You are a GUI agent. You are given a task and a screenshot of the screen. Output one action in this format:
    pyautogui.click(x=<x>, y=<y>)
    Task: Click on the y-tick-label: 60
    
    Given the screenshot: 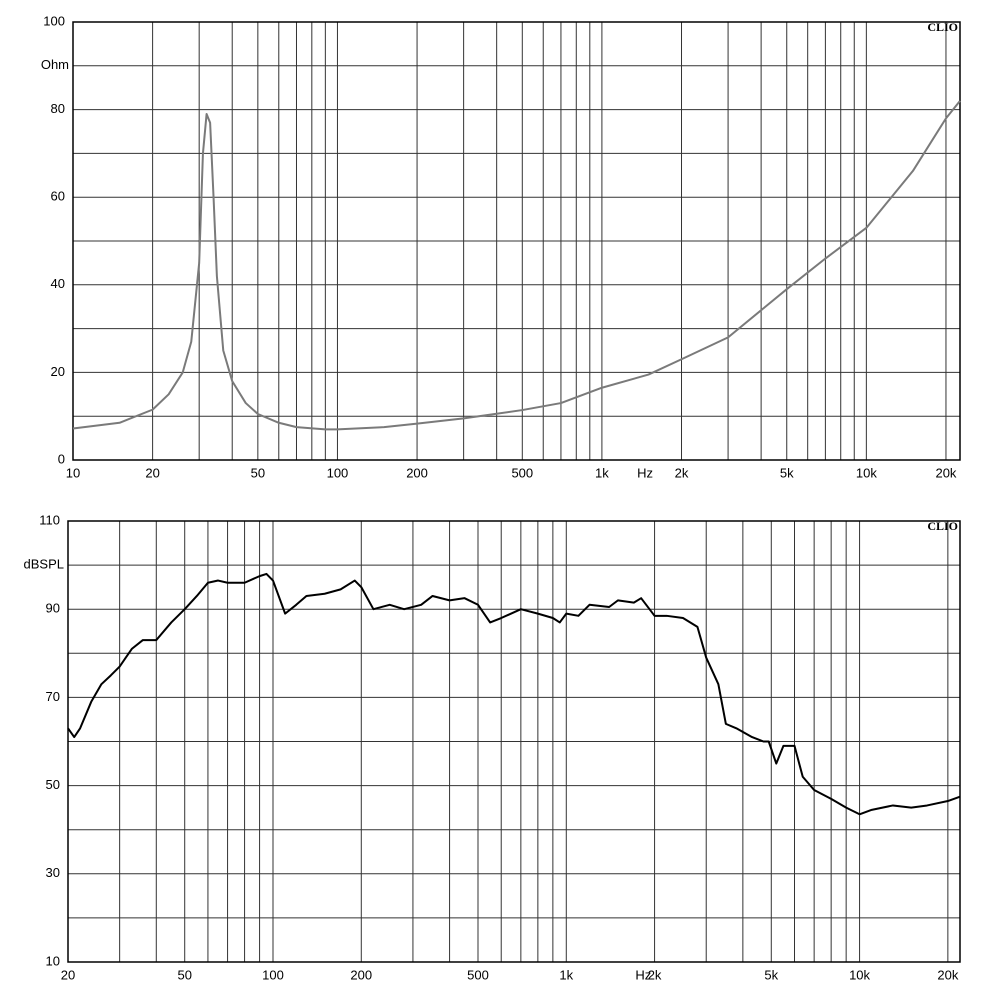 What is the action you would take?
    pyautogui.click(x=58, y=196)
    